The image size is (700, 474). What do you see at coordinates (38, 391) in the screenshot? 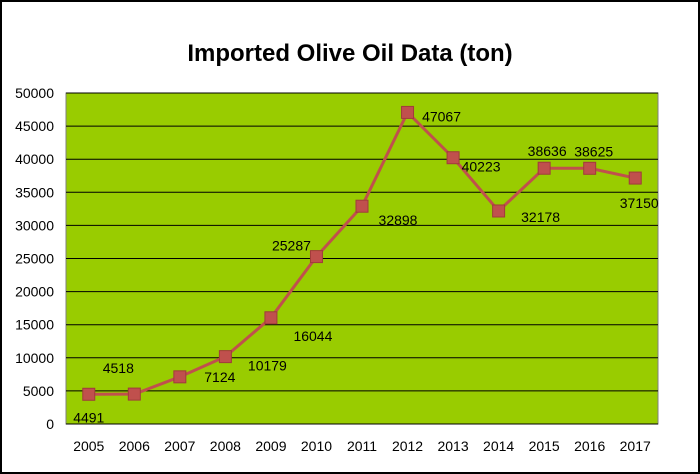
I see `y-tick-label: 5000` at bounding box center [38, 391].